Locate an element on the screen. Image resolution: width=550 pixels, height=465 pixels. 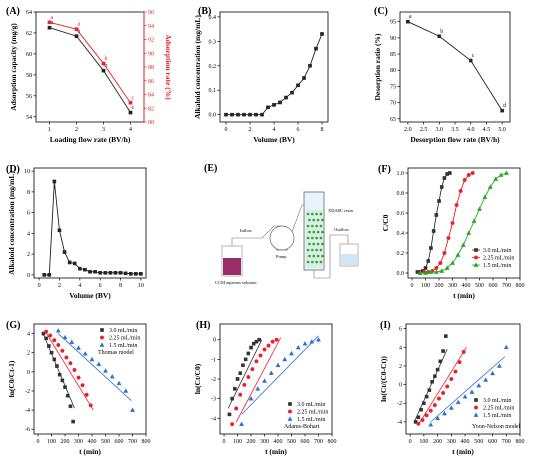
series-0: aa b c is located at coordinates (91, 67).